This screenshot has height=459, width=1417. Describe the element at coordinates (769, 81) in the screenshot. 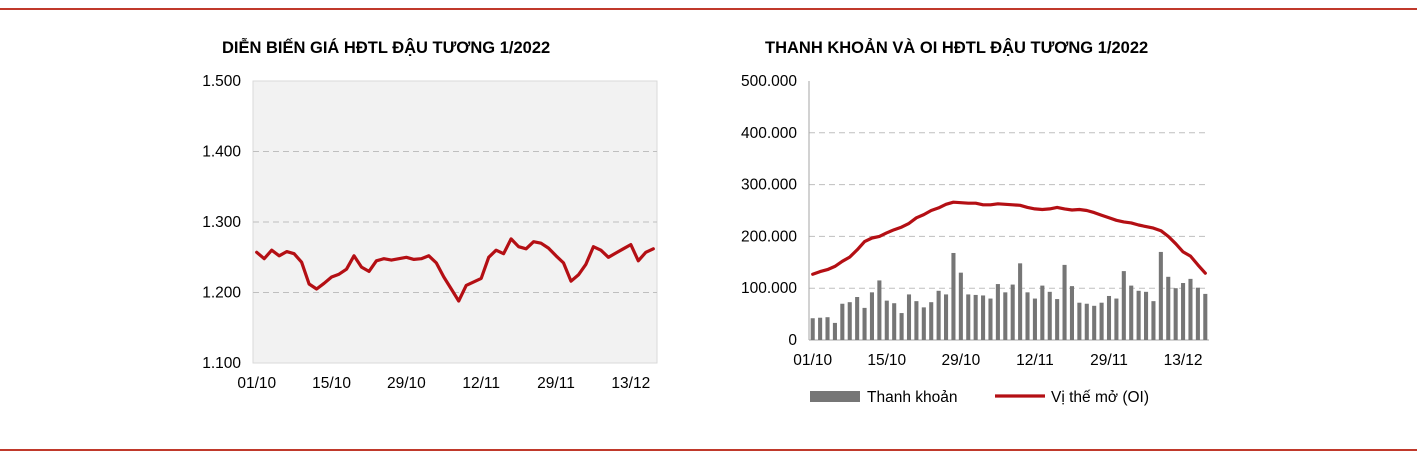

I see `y-tick-label: 500.000` at that location.